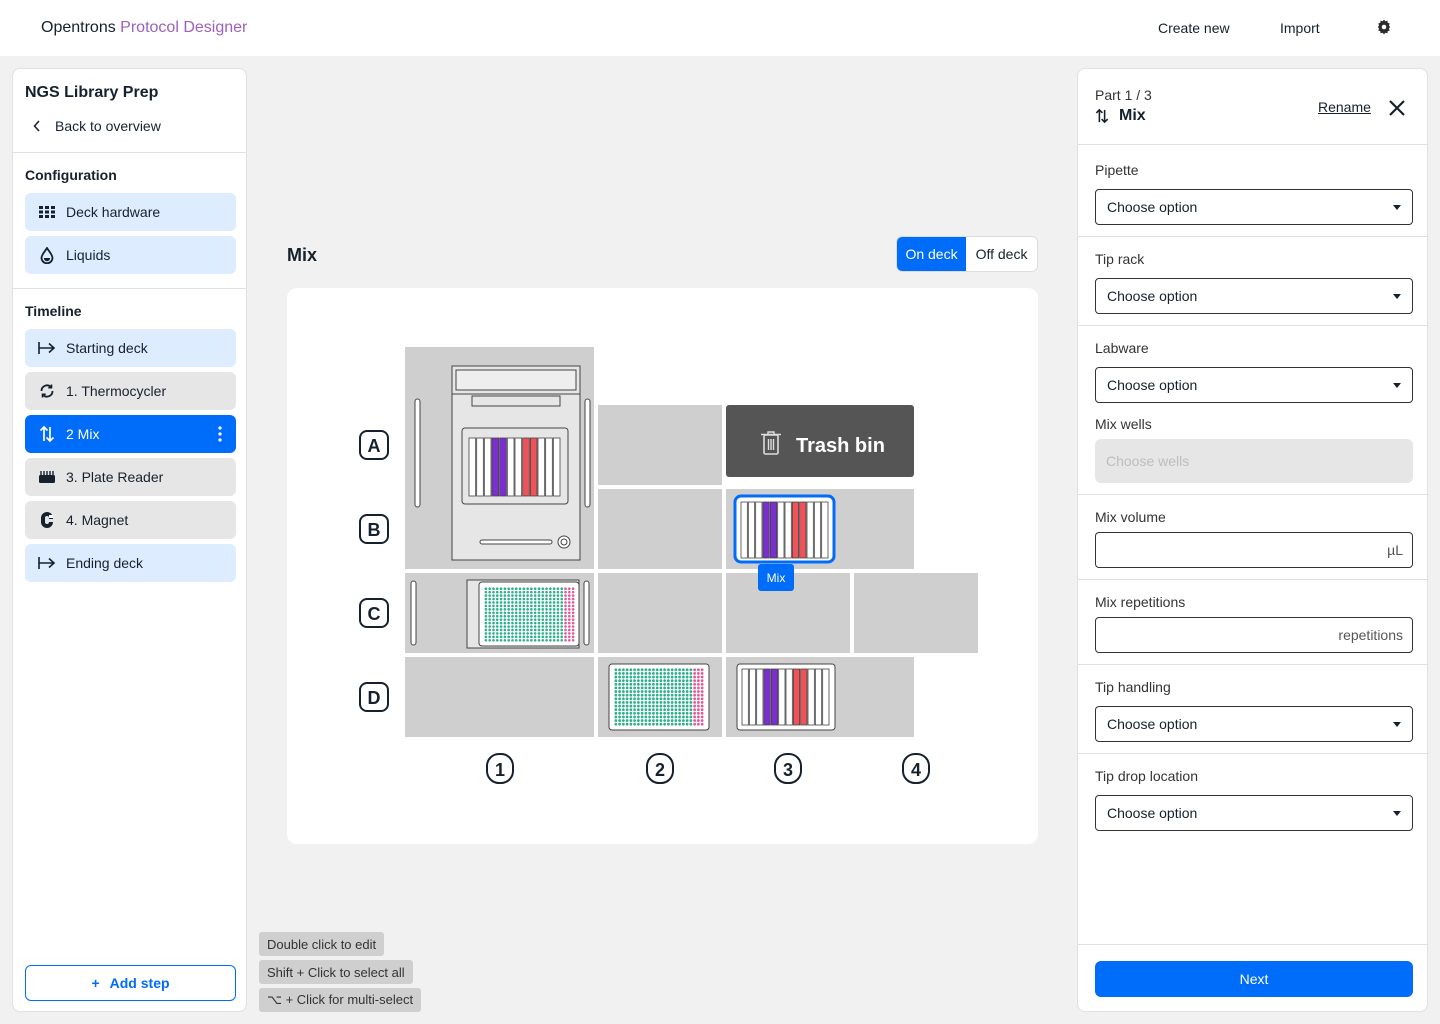 The height and width of the screenshot is (1024, 1440). I want to click on pipette-select: Choose option, so click(1254, 207).